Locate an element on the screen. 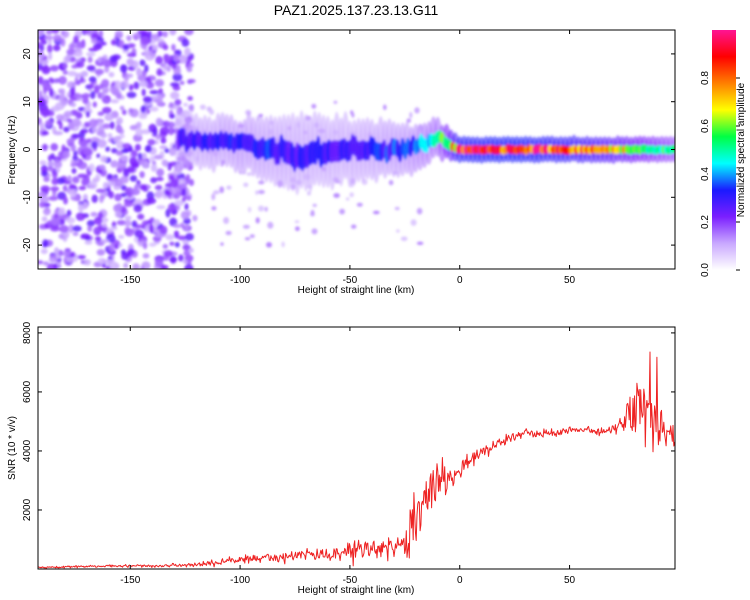  y-tick-label: -20 is located at coordinates (27, 244).